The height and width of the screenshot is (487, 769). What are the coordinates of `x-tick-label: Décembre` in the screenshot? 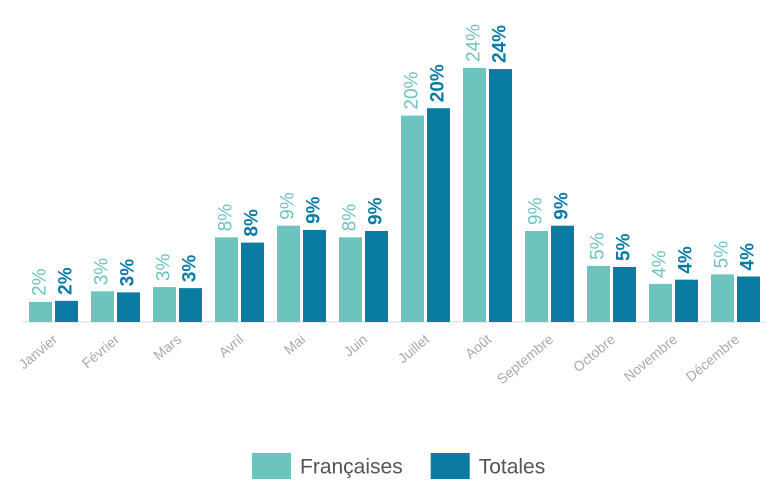 It's located at (713, 358).